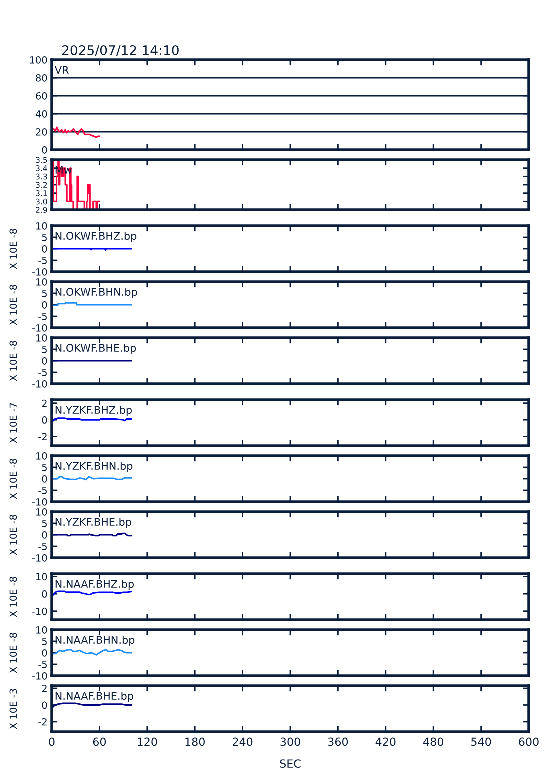 This screenshot has height=781, width=554. Describe the element at coordinates (42, 78) in the screenshot. I see `y-tick-label: 80` at that location.